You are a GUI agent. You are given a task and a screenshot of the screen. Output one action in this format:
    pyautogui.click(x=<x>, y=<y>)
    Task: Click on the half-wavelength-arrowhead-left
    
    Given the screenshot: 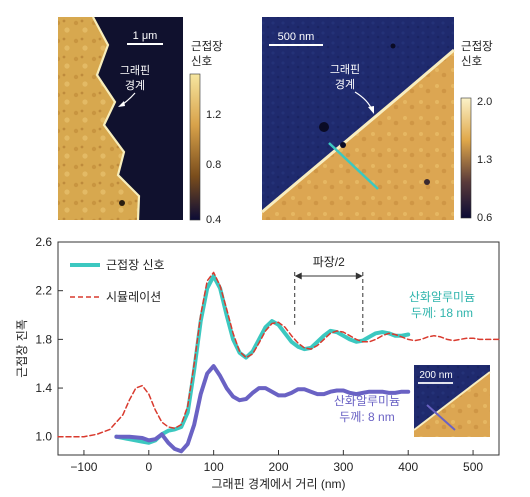 What is the action you would take?
    pyautogui.click(x=298, y=276)
    